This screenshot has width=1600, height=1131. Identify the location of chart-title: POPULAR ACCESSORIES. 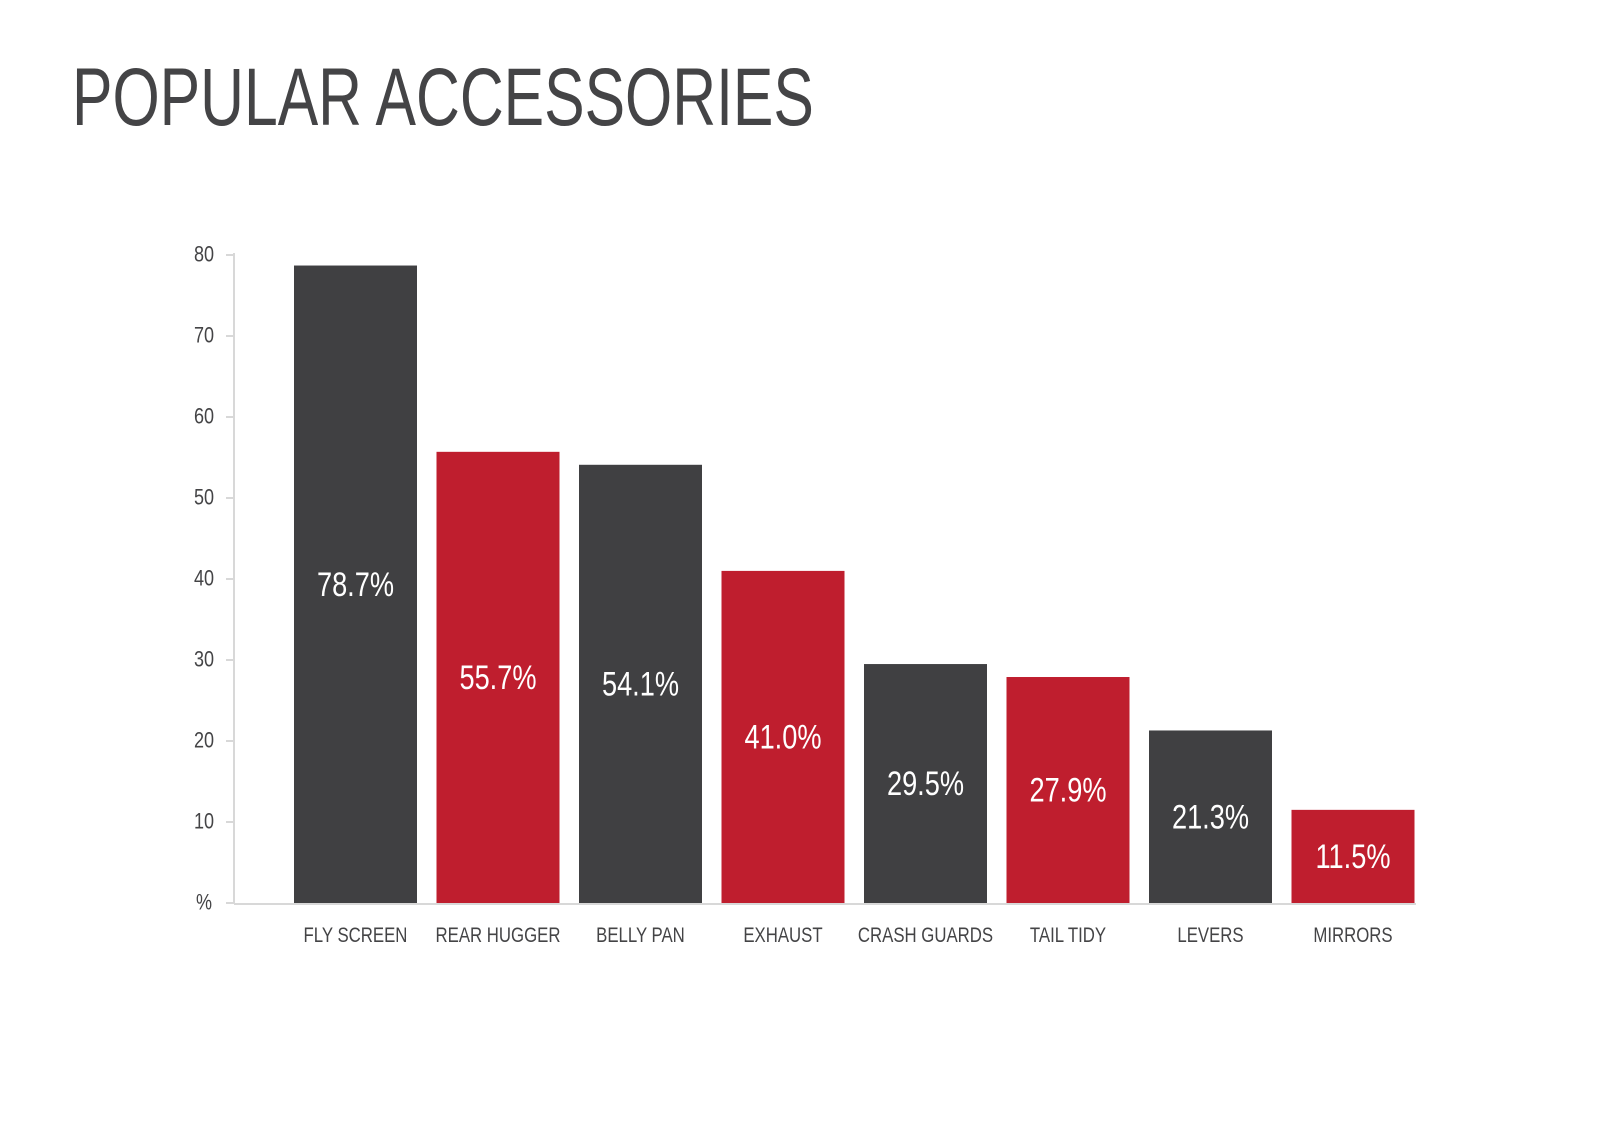
(443, 97).